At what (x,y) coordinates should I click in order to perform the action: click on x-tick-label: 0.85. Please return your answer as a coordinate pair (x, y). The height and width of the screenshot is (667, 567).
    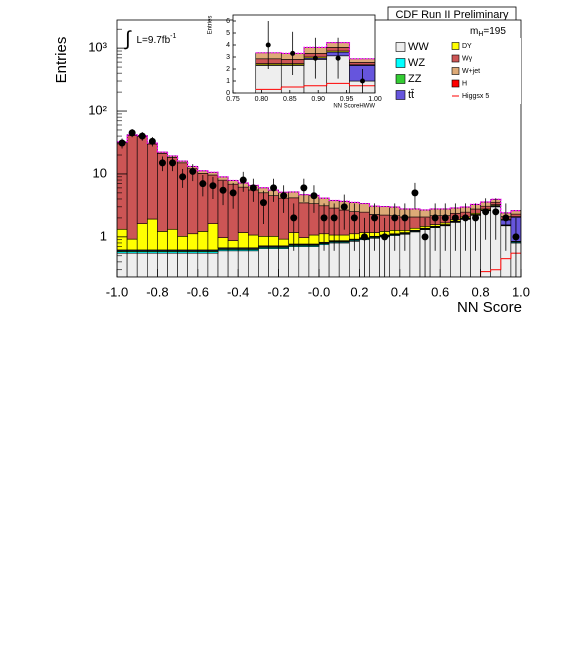
    Looking at the image, I should click on (290, 99).